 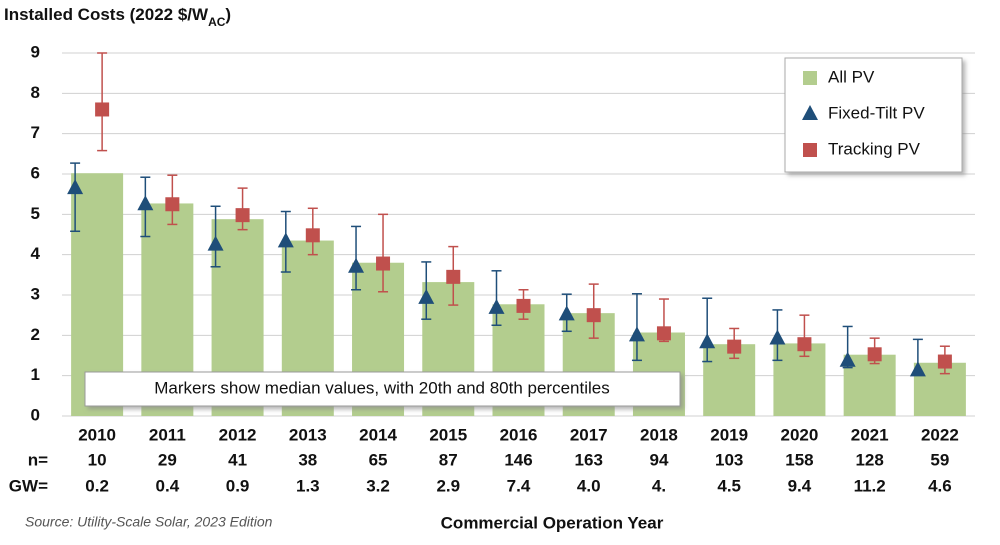 What do you see at coordinates (799, 459) in the screenshot?
I see `n-value: 158` at bounding box center [799, 459].